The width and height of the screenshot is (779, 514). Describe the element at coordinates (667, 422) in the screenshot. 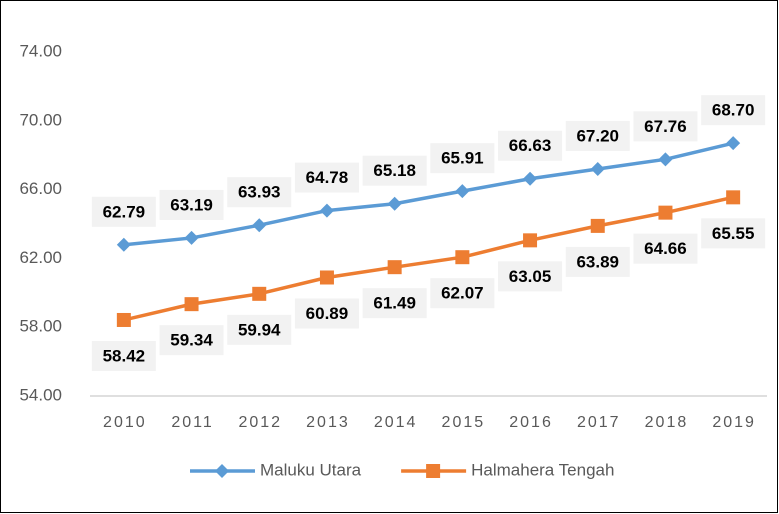

I see `x-tick-label: 2018` at that location.